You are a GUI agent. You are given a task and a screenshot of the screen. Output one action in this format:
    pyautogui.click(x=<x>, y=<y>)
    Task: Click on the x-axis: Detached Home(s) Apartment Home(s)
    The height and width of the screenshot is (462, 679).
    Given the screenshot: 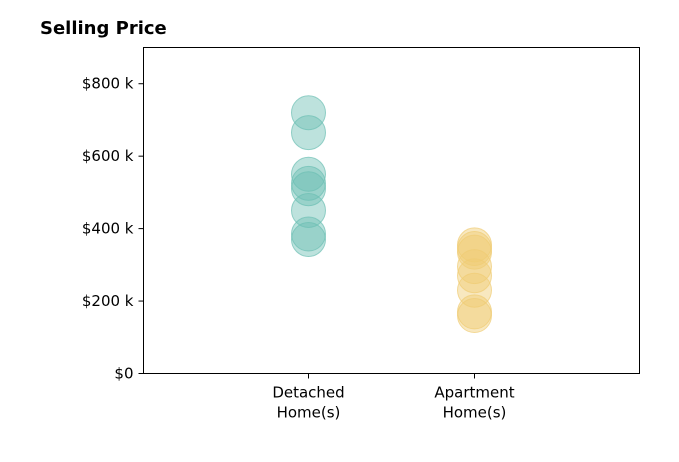 What is the action you would take?
    pyautogui.click(x=393, y=397)
    